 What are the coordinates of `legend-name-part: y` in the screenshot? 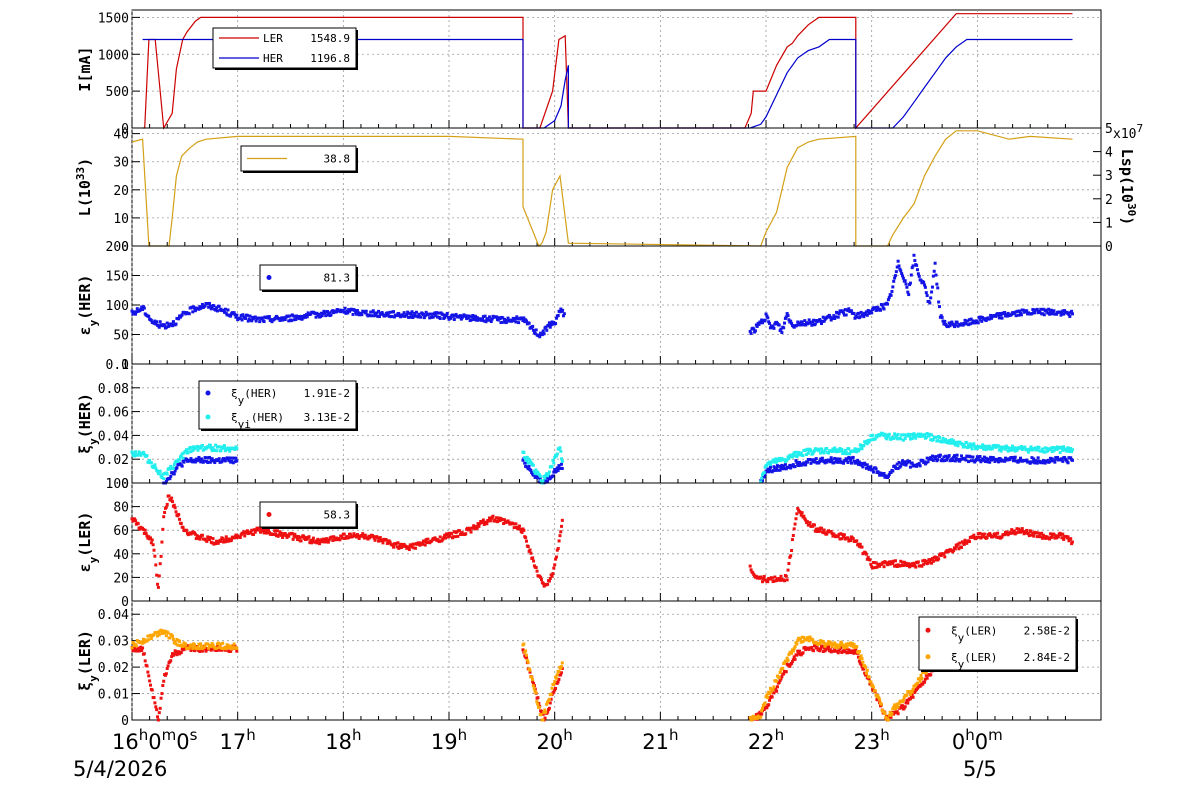 It's located at (961, 637).